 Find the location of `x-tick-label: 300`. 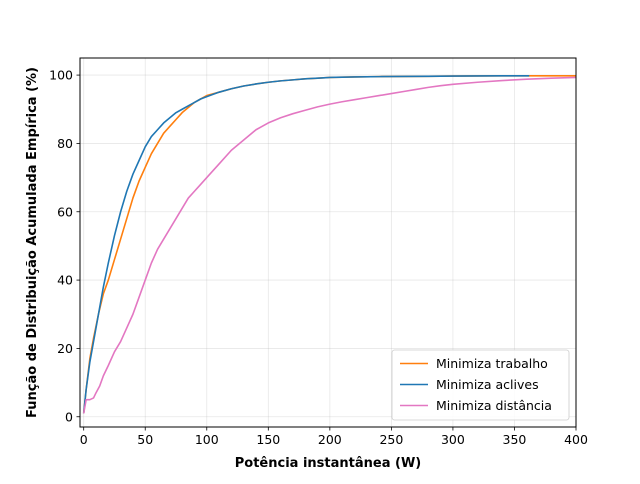

x-tick-label: 300 is located at coordinates (453, 439).